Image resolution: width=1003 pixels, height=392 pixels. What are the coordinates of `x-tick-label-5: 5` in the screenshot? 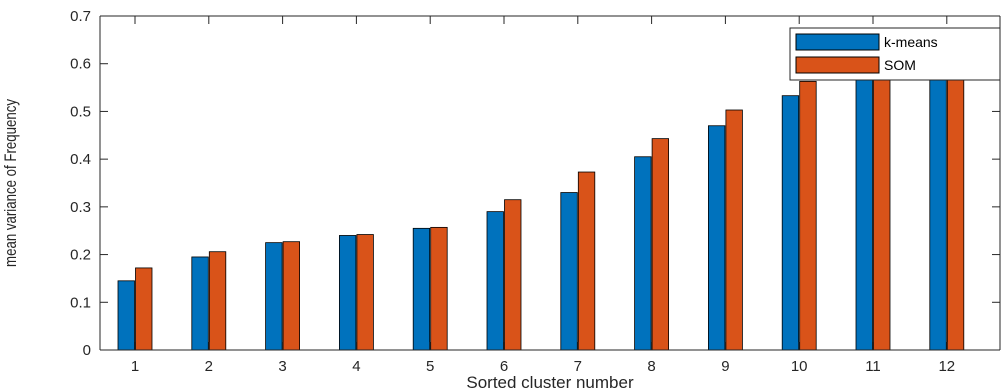 It's located at (430, 366).